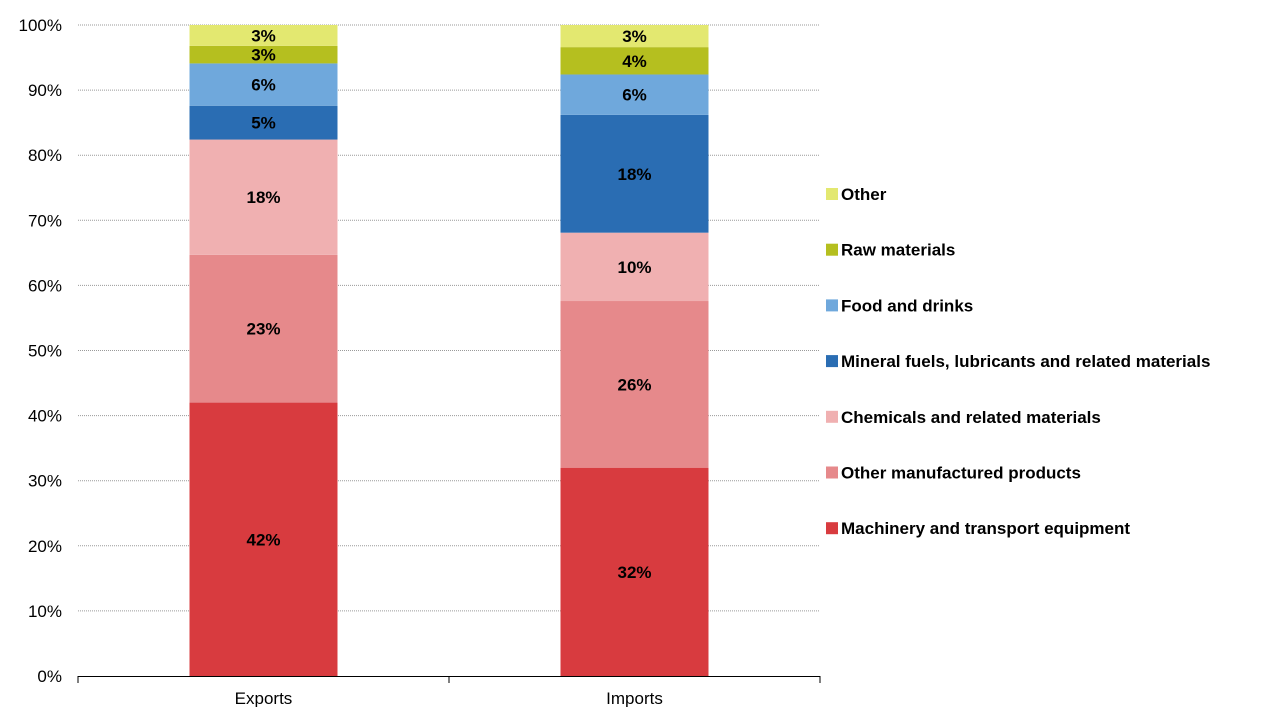 This screenshot has width=1275, height=707. I want to click on data-label: 10%, so click(634, 267).